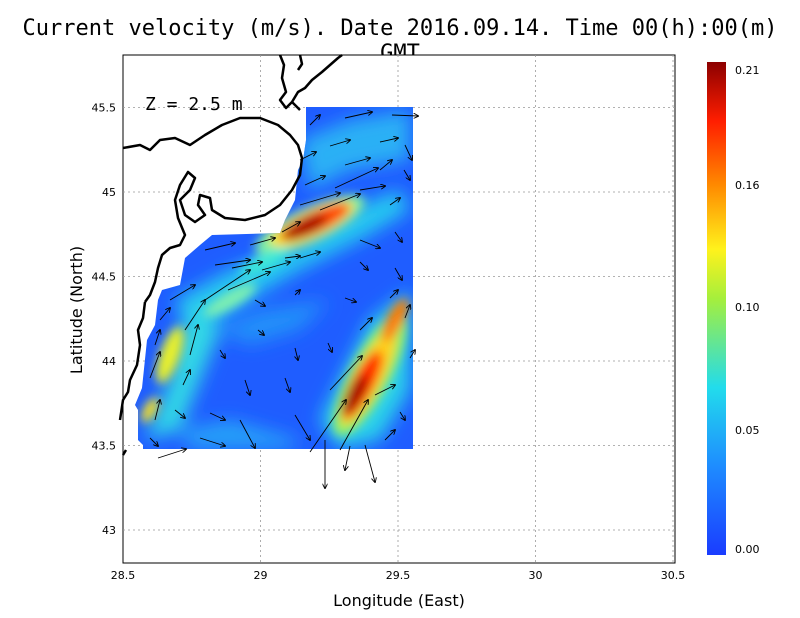  I want to click on colorbar, so click(716, 308).